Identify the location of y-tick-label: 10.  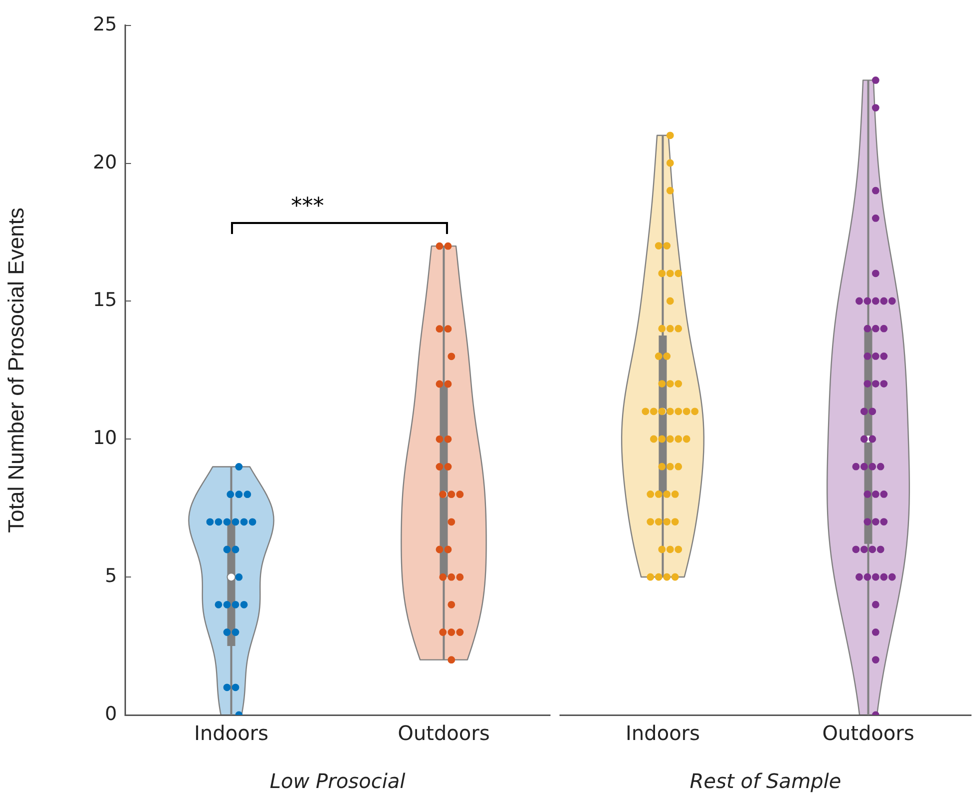
(104, 438).